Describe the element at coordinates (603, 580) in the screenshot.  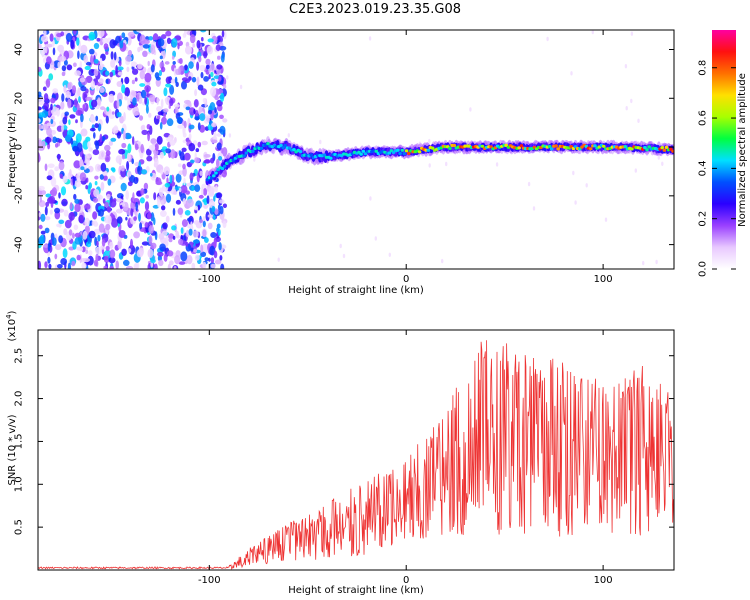
I see `x-tick-label: 100` at that location.